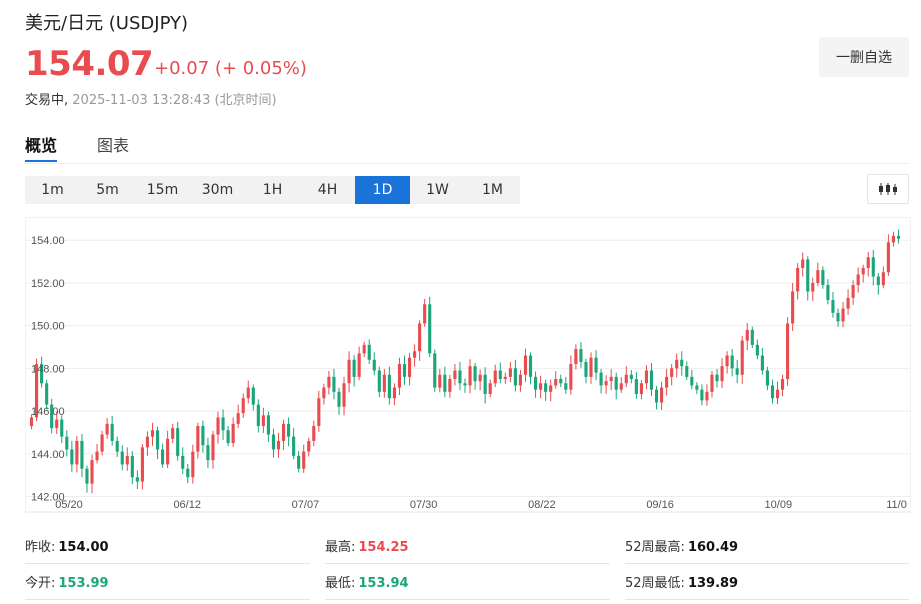 The width and height of the screenshot is (921, 604). What do you see at coordinates (167, 583) in the screenshot?
I see `stat-open: 今开: 153.99` at bounding box center [167, 583].